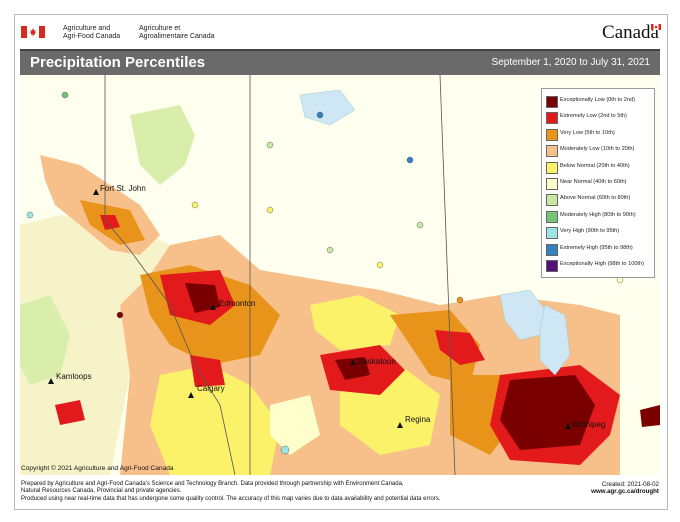  What do you see at coordinates (650, 416) in the screenshot?
I see `ontario-exceptionally-low` at bounding box center [650, 416].